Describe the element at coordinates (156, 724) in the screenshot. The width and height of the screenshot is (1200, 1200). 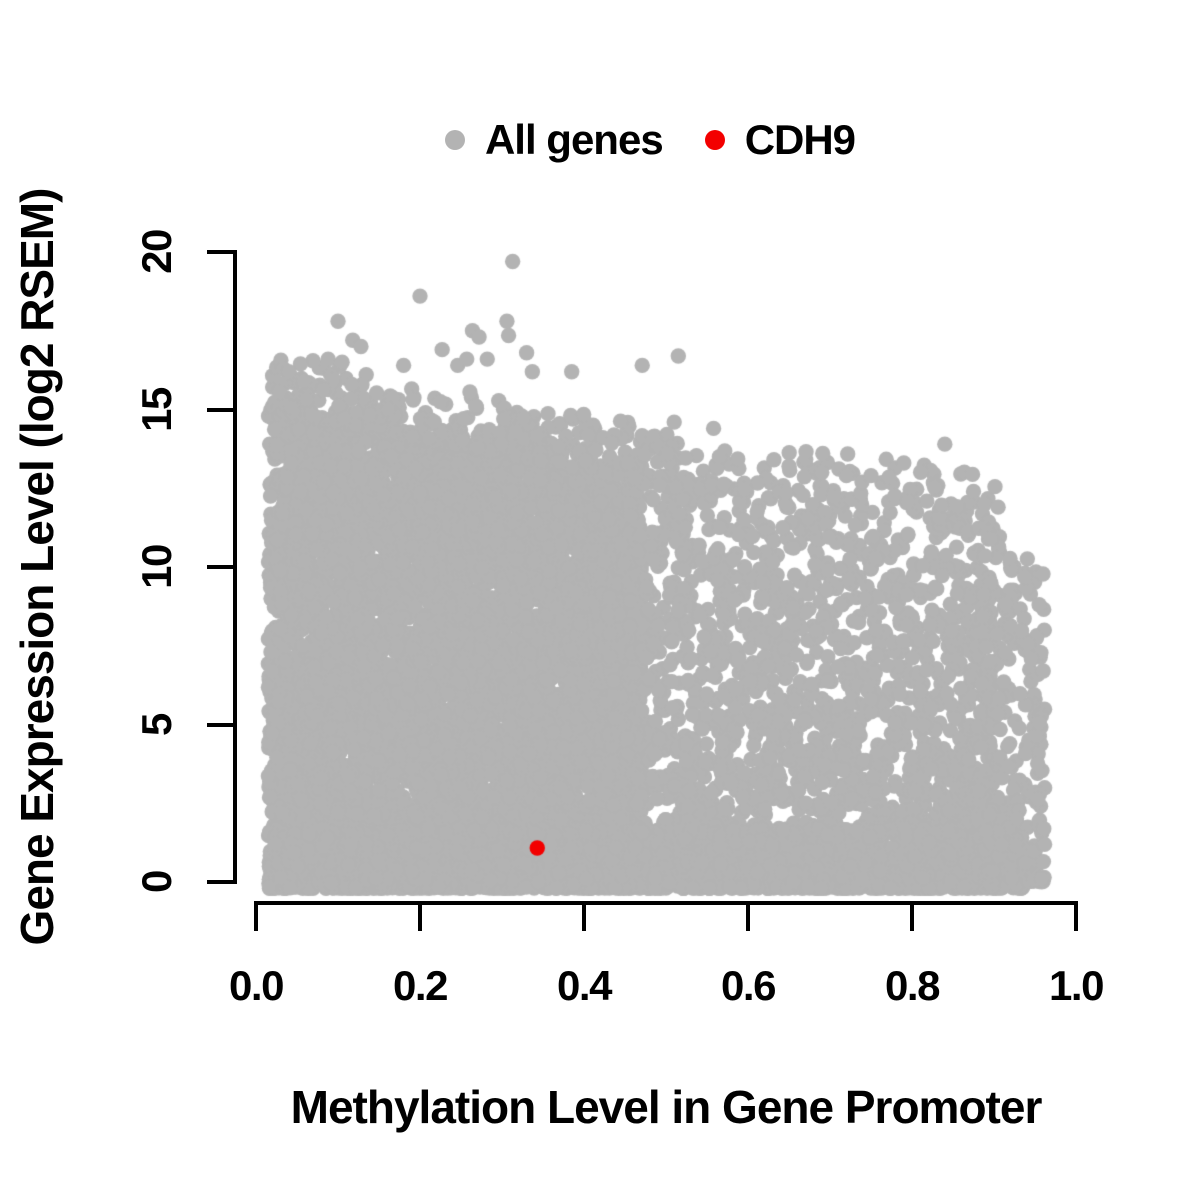
I see `y-tick-label: 5` at that location.